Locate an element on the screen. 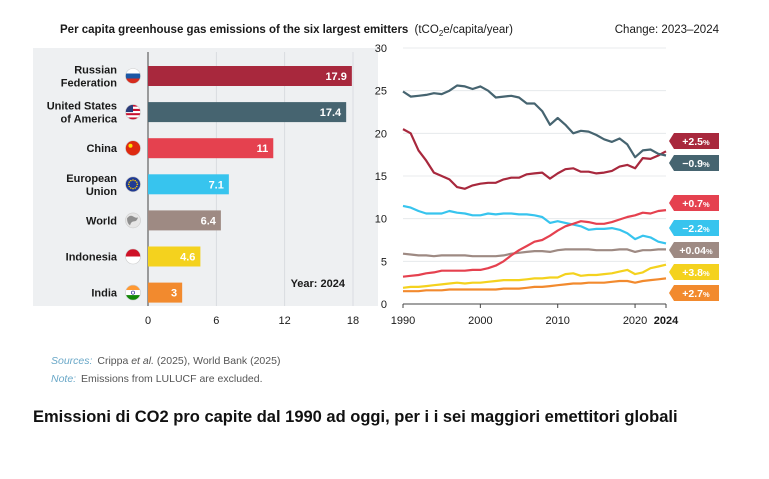  line-india is located at coordinates (535, 285).